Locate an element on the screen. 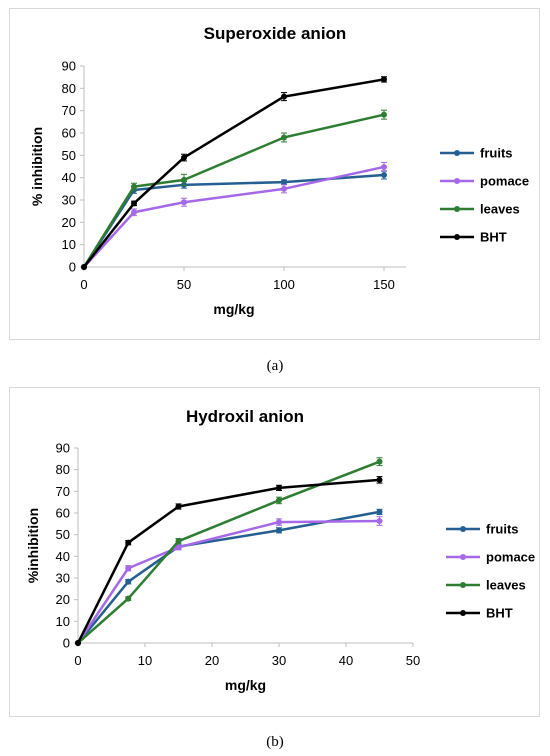 Image resolution: width=550 pixels, height=756 pixels. y-axis-label: % inhibition is located at coordinates (37, 166).